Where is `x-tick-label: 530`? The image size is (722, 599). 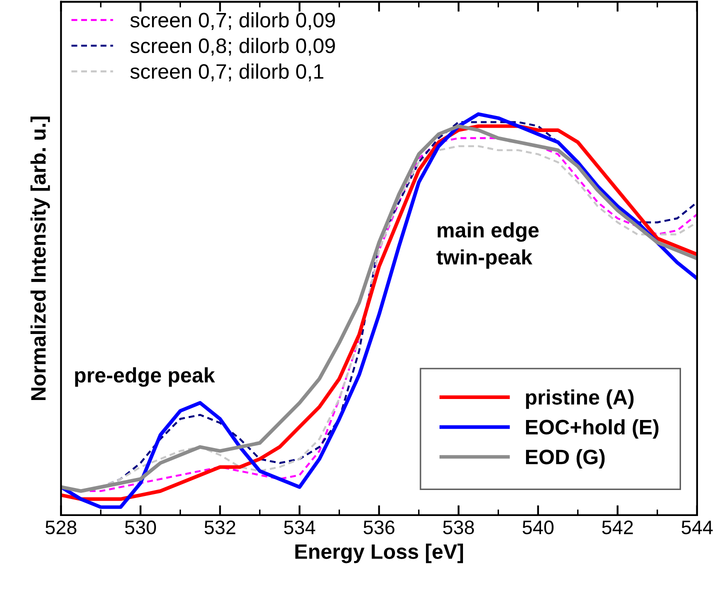 x-tick-label: 530 is located at coordinates (140, 527).